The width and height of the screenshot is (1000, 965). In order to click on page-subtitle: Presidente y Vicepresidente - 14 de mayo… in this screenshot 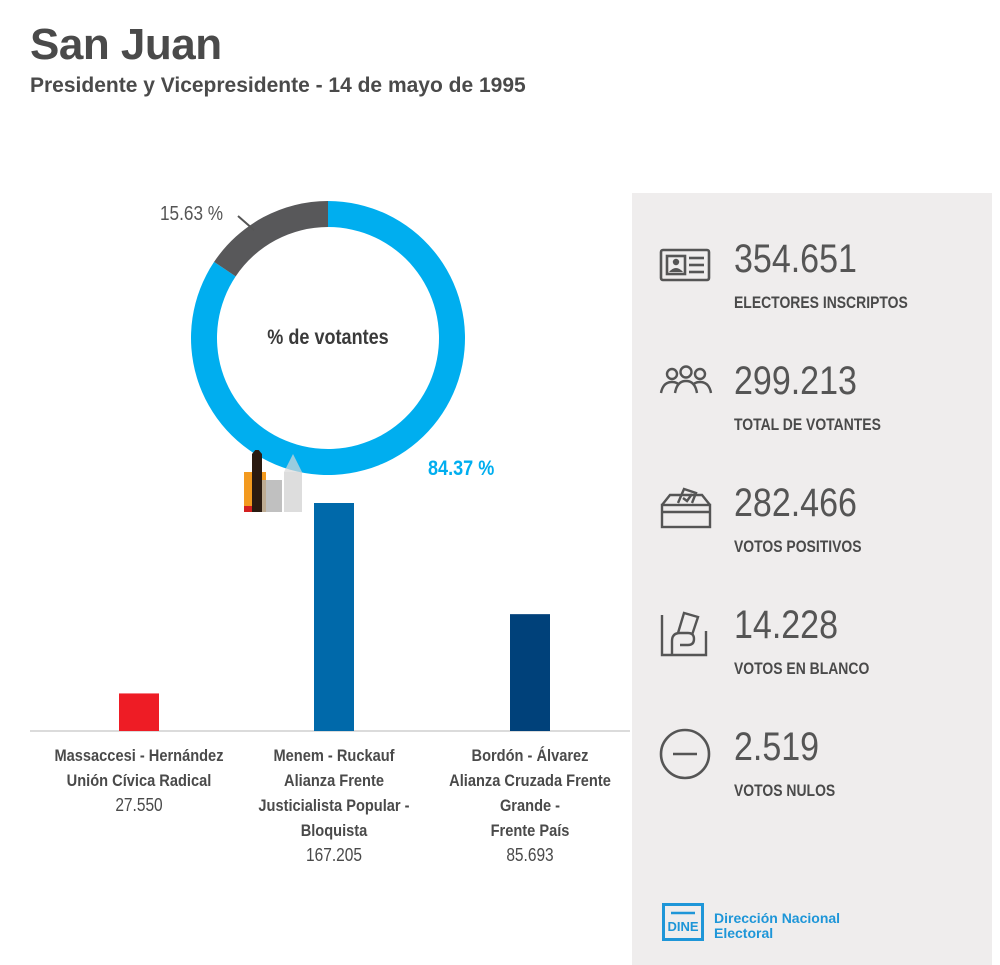, I will do `click(278, 85)`.